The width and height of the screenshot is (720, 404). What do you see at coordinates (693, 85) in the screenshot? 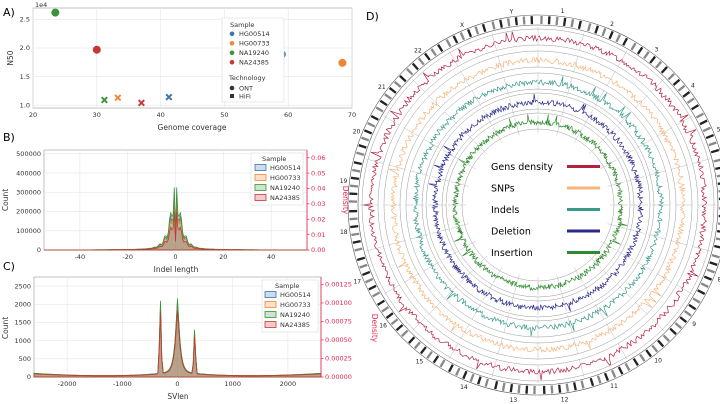
I see `chromosome-label: 4` at bounding box center [693, 85].